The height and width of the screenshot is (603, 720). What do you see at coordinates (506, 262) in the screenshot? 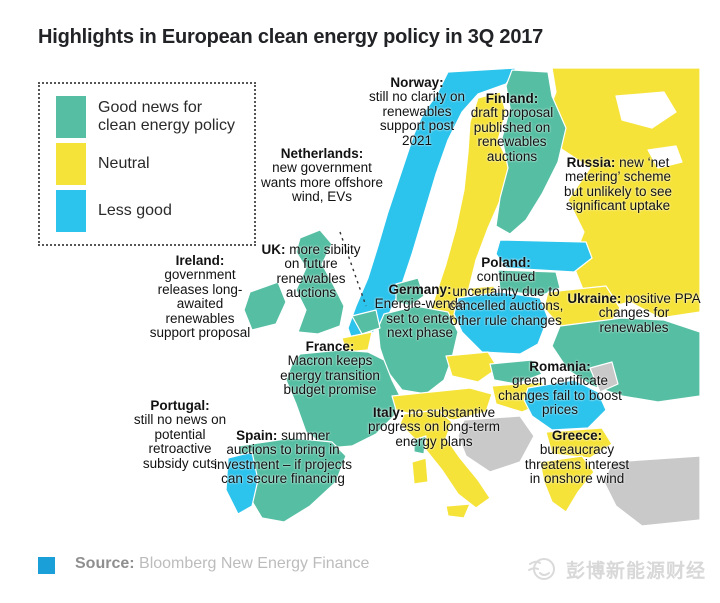
I see `annotation-poland-name: Poland:` at bounding box center [506, 262].